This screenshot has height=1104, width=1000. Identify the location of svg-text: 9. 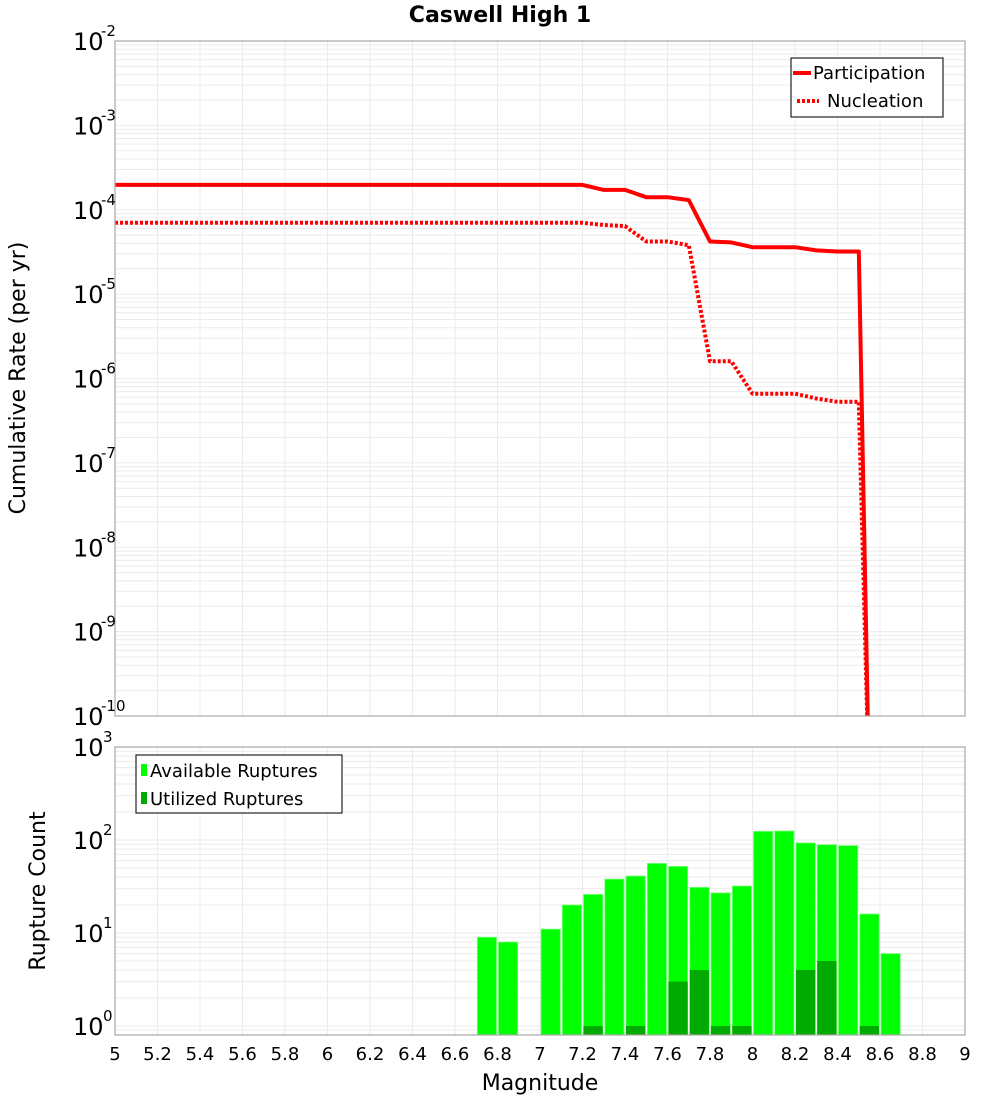
(964, 1054).